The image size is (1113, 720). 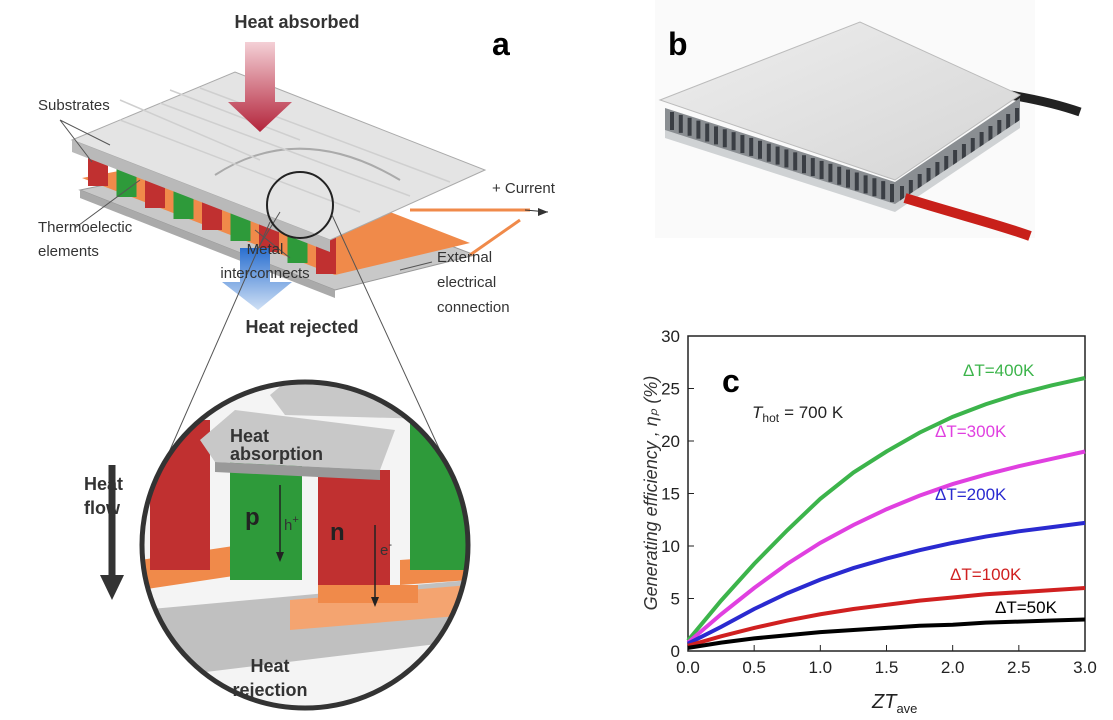 I want to click on heat-absorbed: Heat absorbed, so click(x=296, y=22).